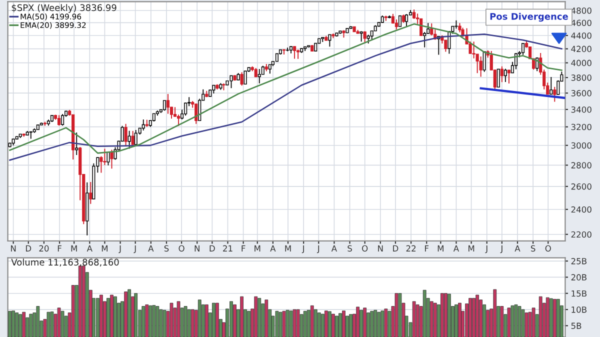  What do you see at coordinates (578, 277) in the screenshot?
I see `y-tick-label: 20B` at bounding box center [578, 277].